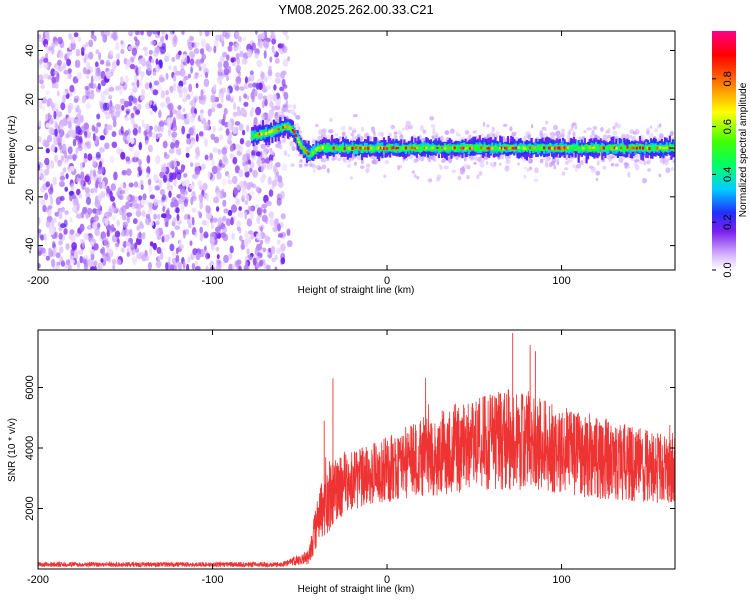 This screenshot has width=750, height=600. What do you see at coordinates (30, 246) in the screenshot?
I see `y-tick-label: -40` at bounding box center [30, 246].